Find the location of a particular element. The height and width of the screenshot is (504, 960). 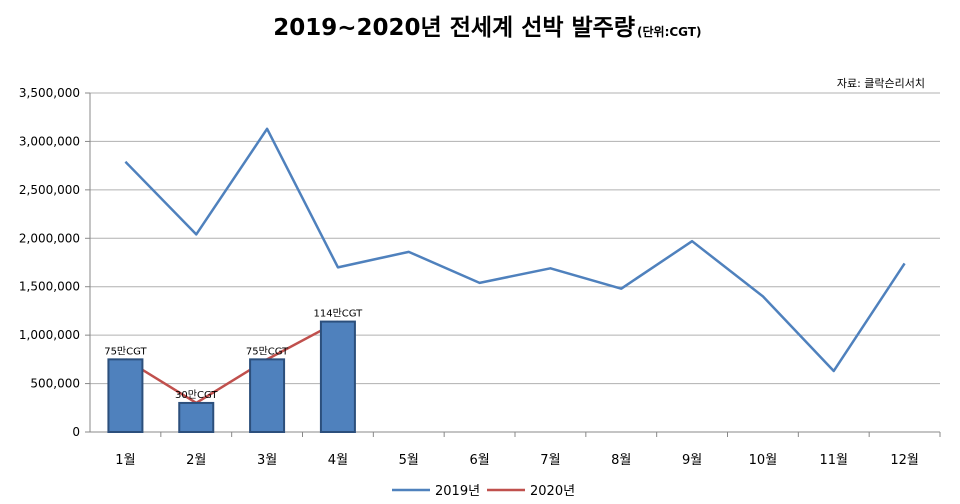

legend-label: 2020년 is located at coordinates (552, 491).